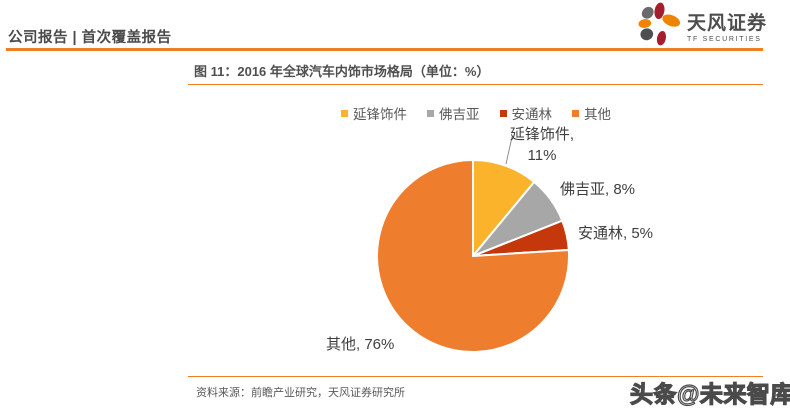  Describe the element at coordinates (90, 38) in the screenshot. I see `report-type-label: 公司报告 | 首次覆盖报告` at that location.